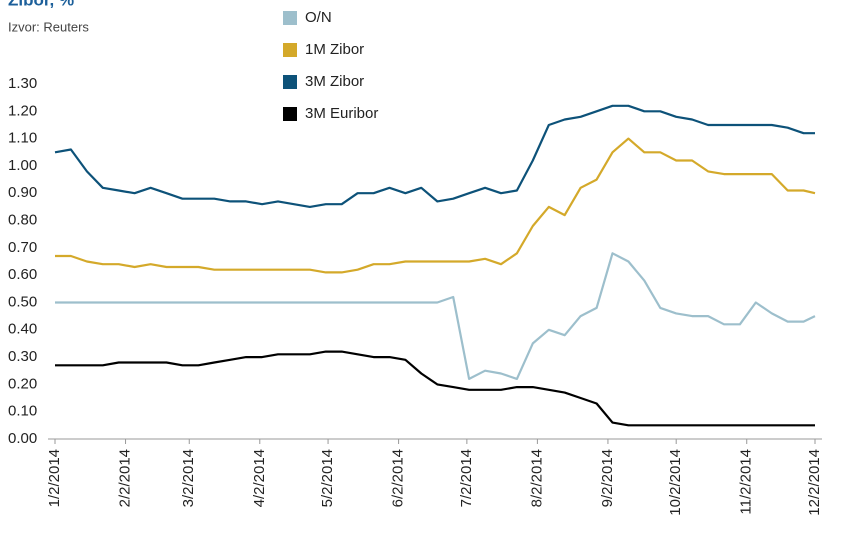 The width and height of the screenshot is (856, 540). What do you see at coordinates (466, 478) in the screenshot?
I see `x-tick-label: 7/2/2014` at bounding box center [466, 478].